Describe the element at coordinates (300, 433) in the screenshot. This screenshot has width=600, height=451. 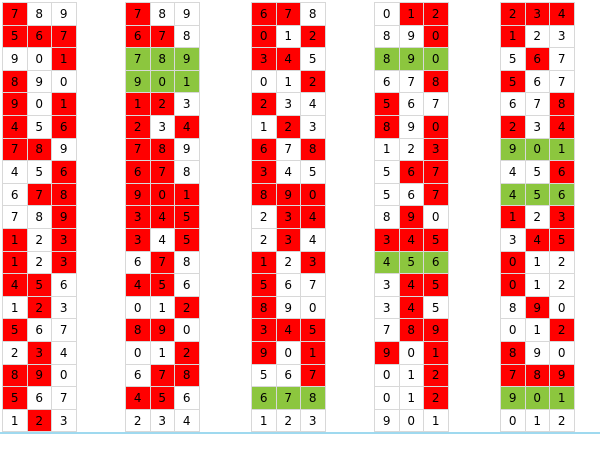
I see `bottom-divider` at that location.